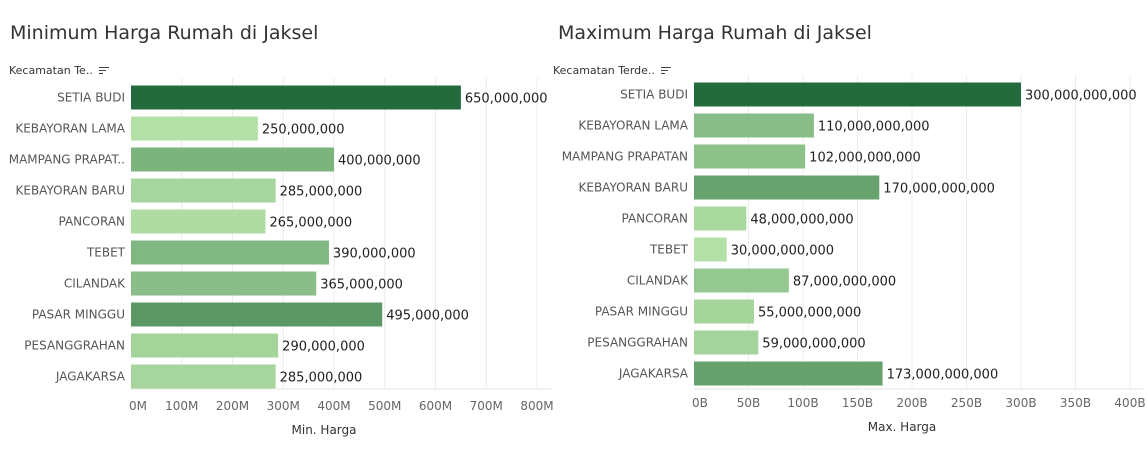  Describe the element at coordinates (67, 160) in the screenshot. I see `category-label: MAMPANG PRAPAT..` at that location.